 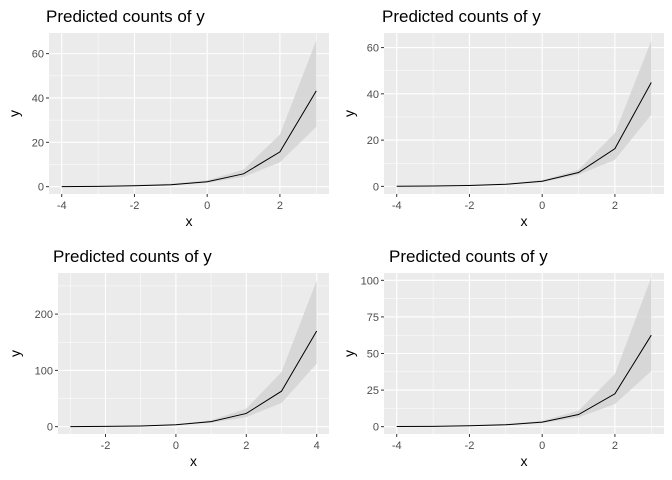 What do you see at coordinates (317, 446) in the screenshot?
I see `x-tick-label: 4` at bounding box center [317, 446].